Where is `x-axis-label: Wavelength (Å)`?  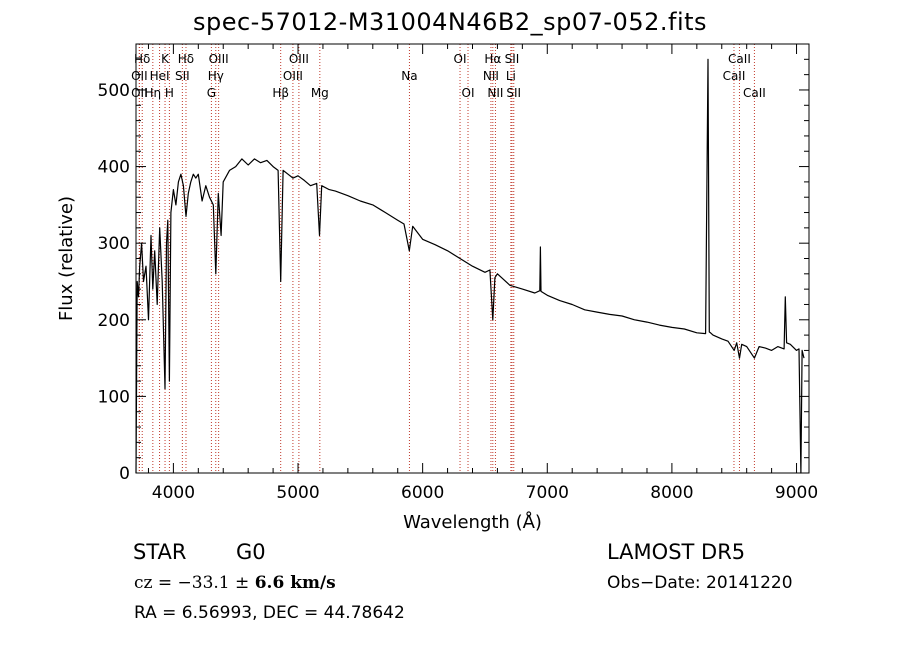 x-axis-label: Wavelength (Å) is located at coordinates (472, 522).